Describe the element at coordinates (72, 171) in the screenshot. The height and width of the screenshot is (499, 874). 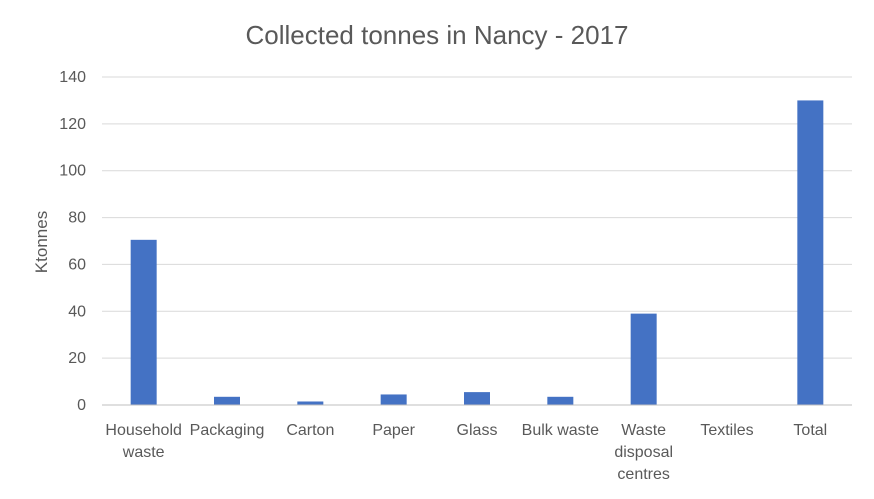
I see `y-tick-label: 100` at that location.